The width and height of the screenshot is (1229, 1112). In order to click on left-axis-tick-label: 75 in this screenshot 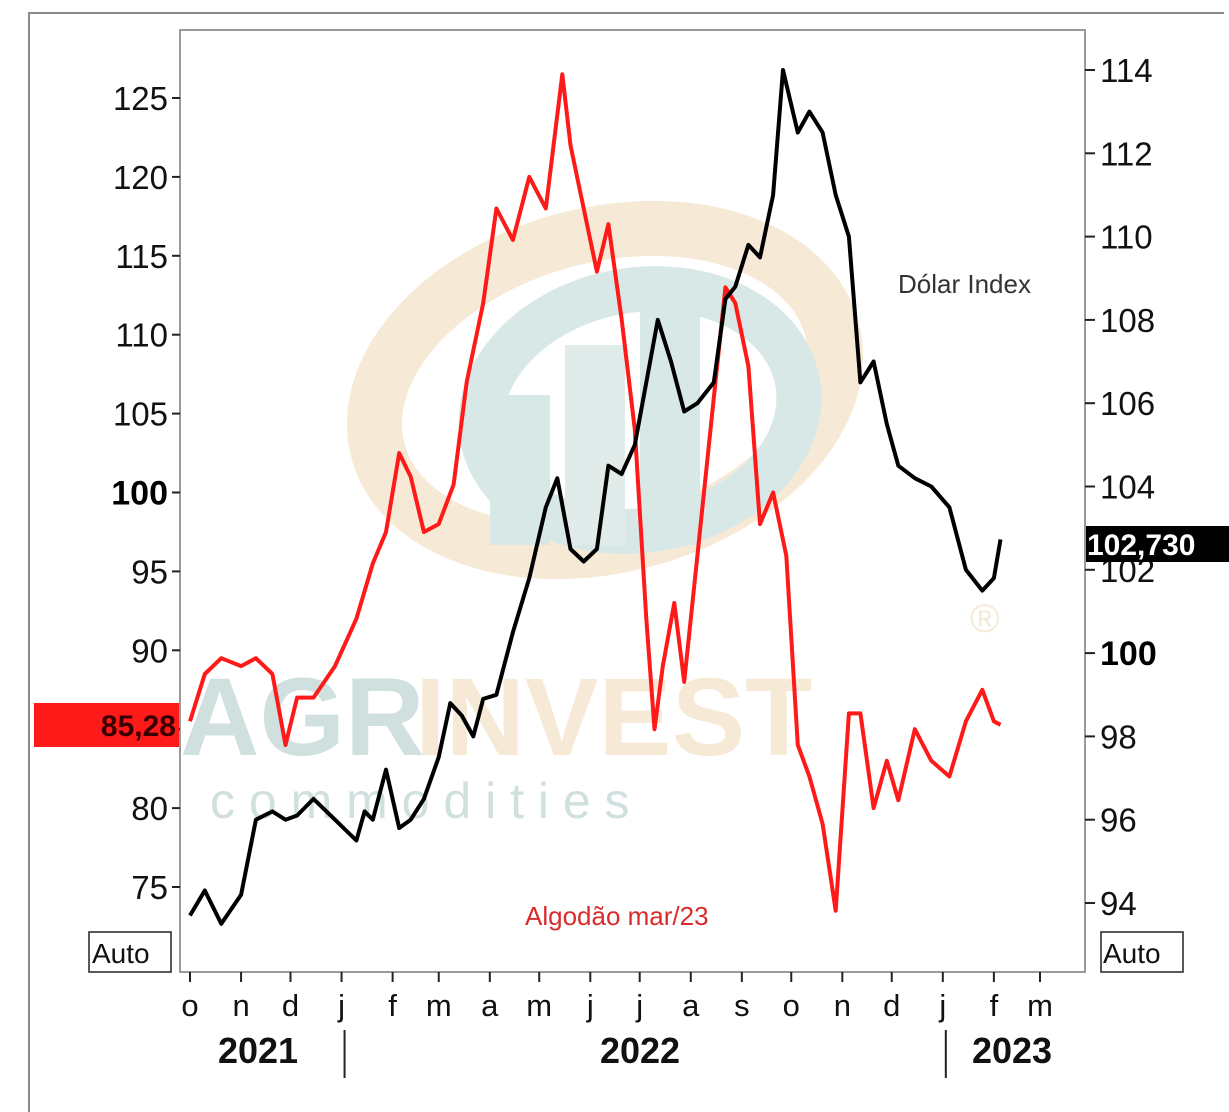, I will do `click(149, 887)`.